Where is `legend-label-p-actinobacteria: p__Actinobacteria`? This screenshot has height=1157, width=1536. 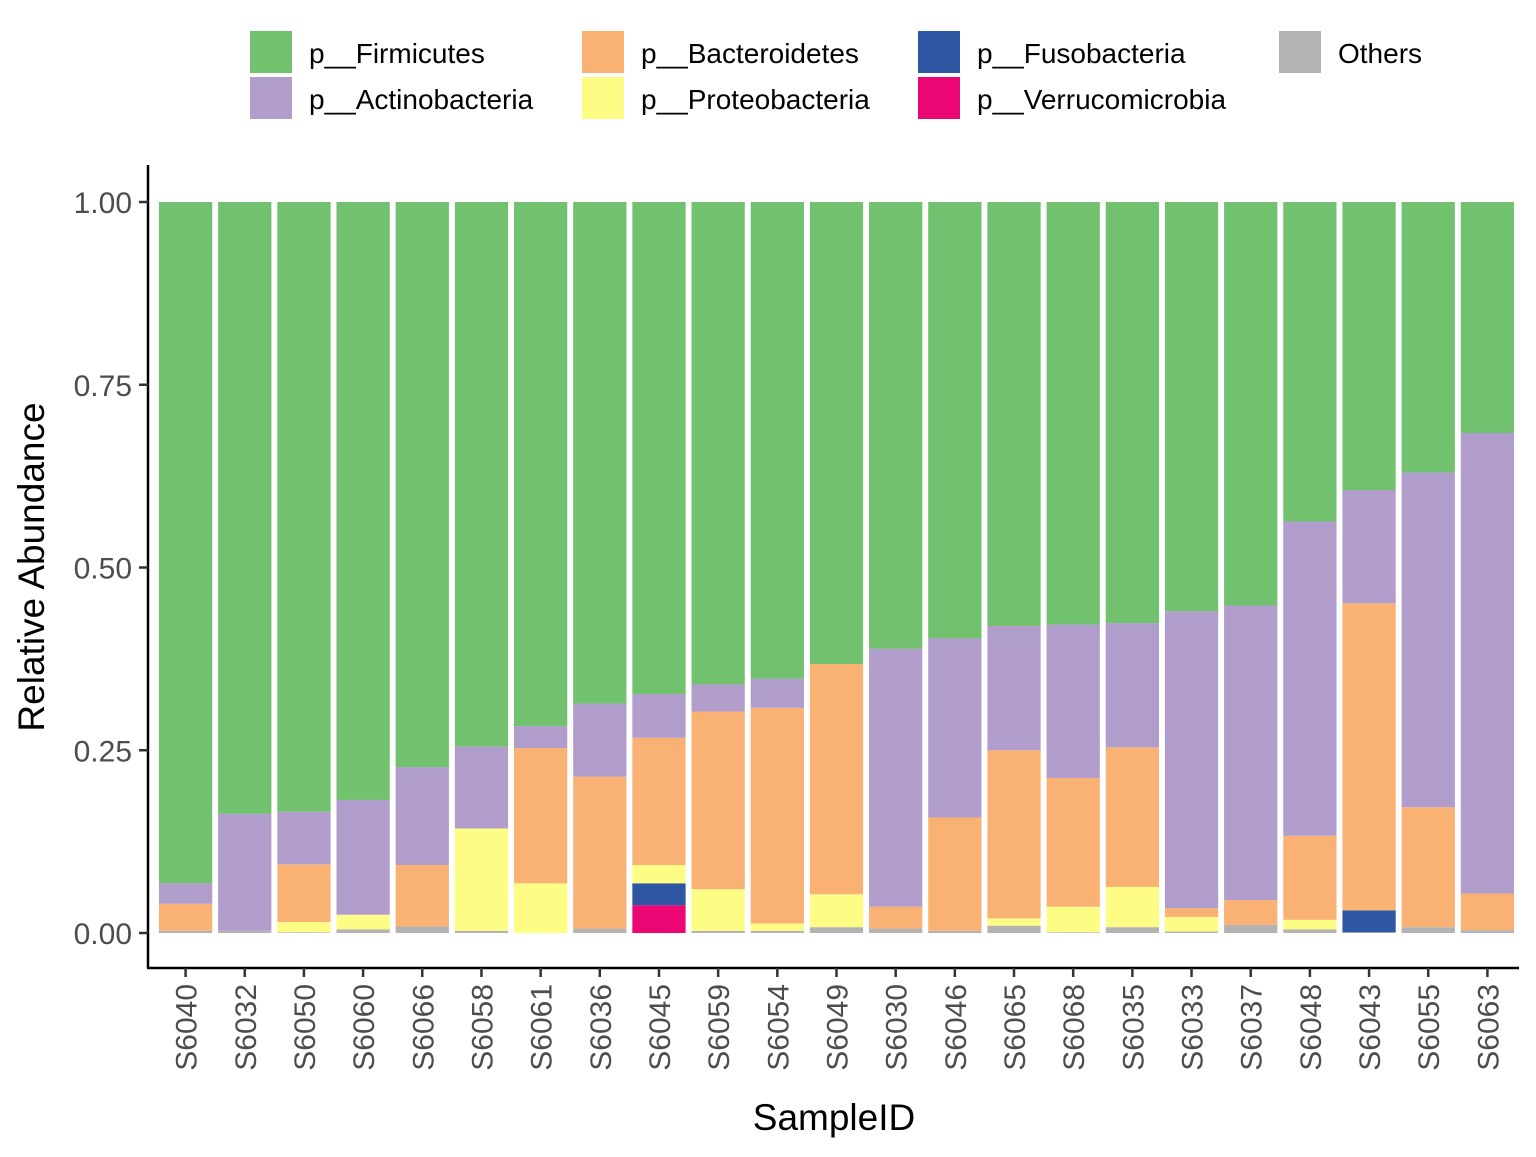 legend-label-p-actinobacteria: p__Actinobacteria is located at coordinates (421, 99).